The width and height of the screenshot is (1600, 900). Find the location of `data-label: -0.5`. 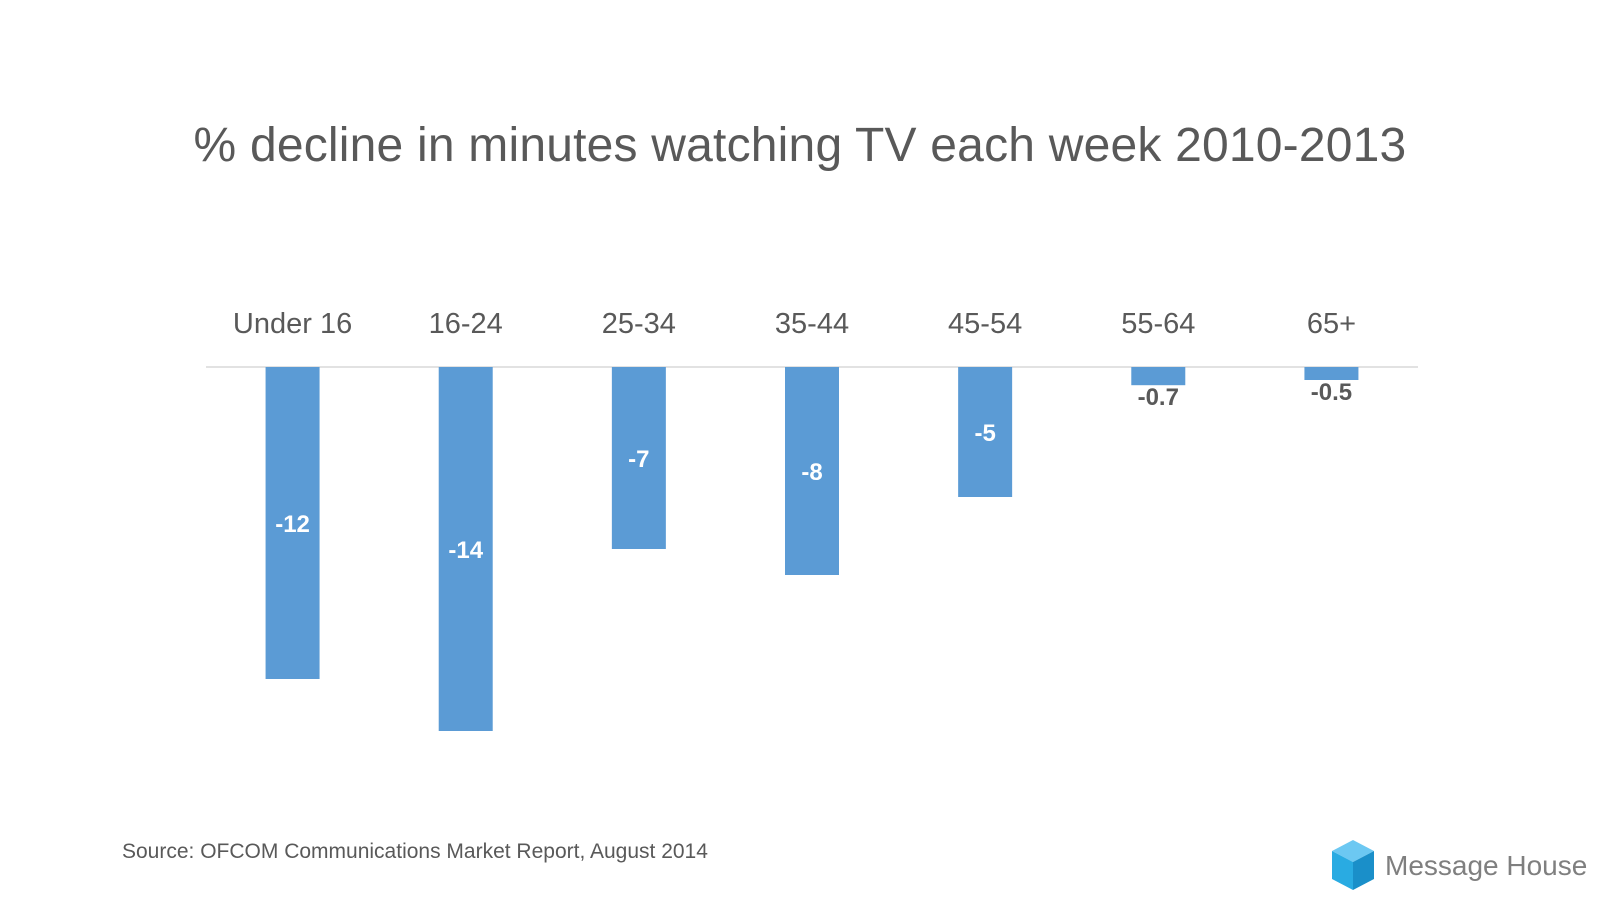

data-label: -0.5 is located at coordinates (1331, 392).